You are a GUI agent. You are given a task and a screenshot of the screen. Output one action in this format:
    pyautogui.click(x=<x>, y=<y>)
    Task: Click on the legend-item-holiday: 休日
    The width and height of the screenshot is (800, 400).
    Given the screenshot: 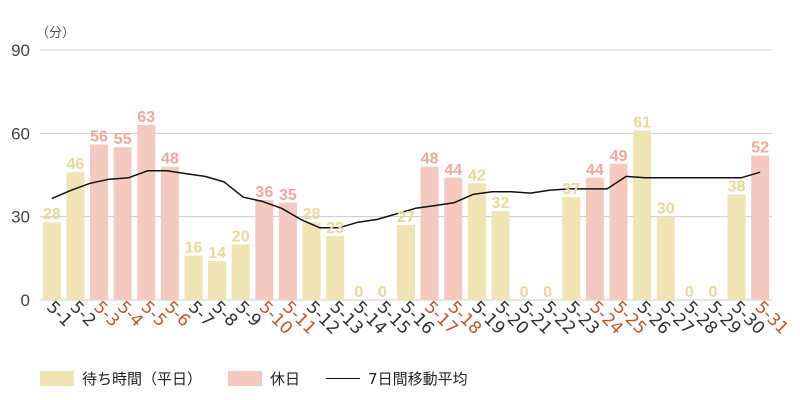 What is the action you would take?
    pyautogui.click(x=264, y=378)
    